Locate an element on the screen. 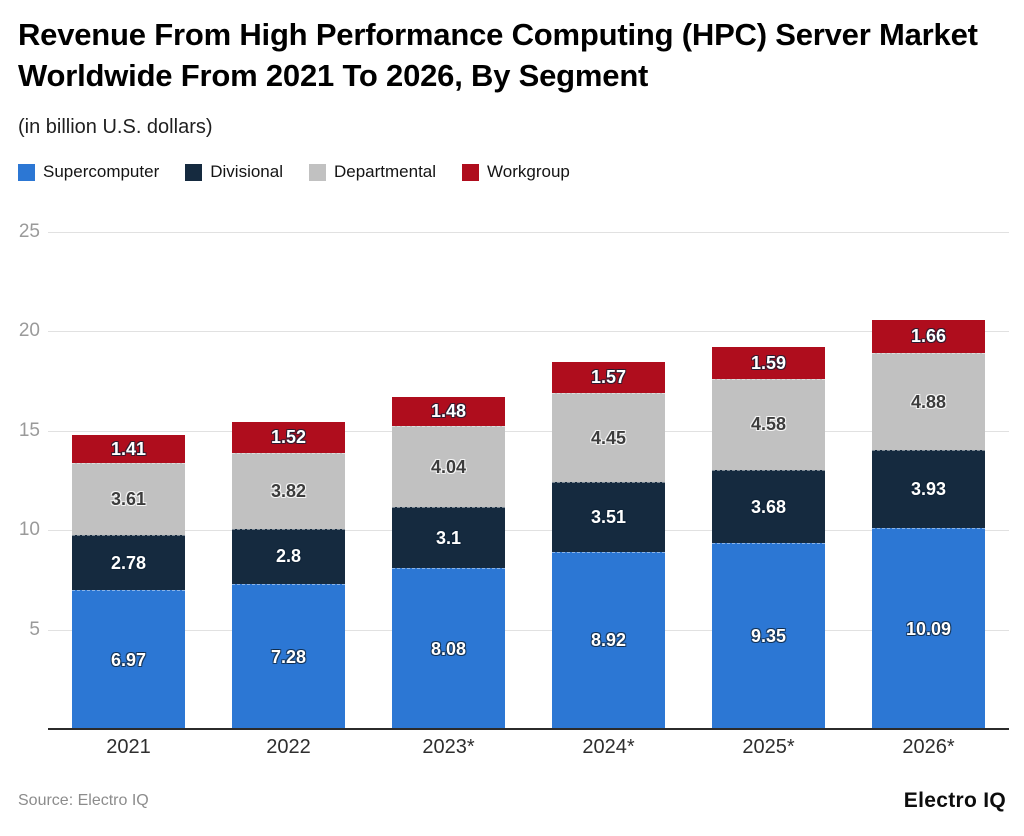  bar-segment-divisional-2021: 2.78 is located at coordinates (128, 563).